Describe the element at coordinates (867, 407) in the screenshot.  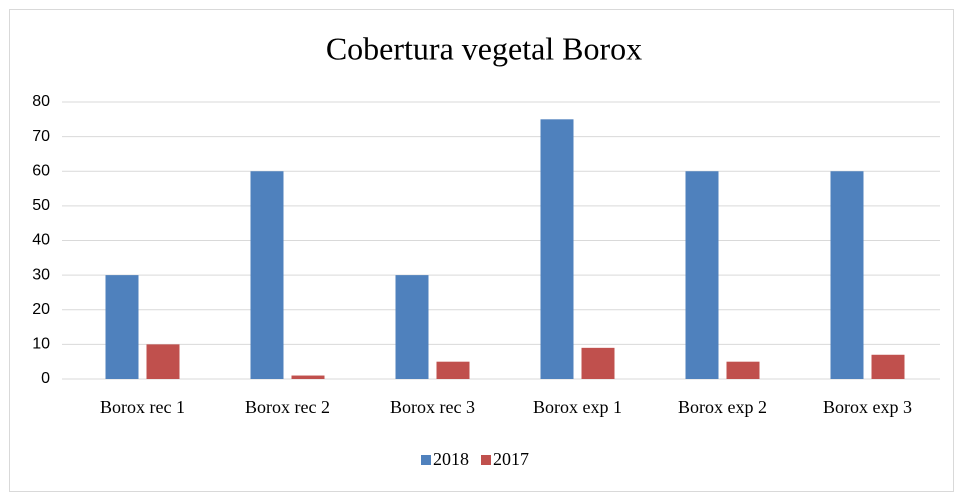
I see `x-tick-label: Borox exp 3` at that location.